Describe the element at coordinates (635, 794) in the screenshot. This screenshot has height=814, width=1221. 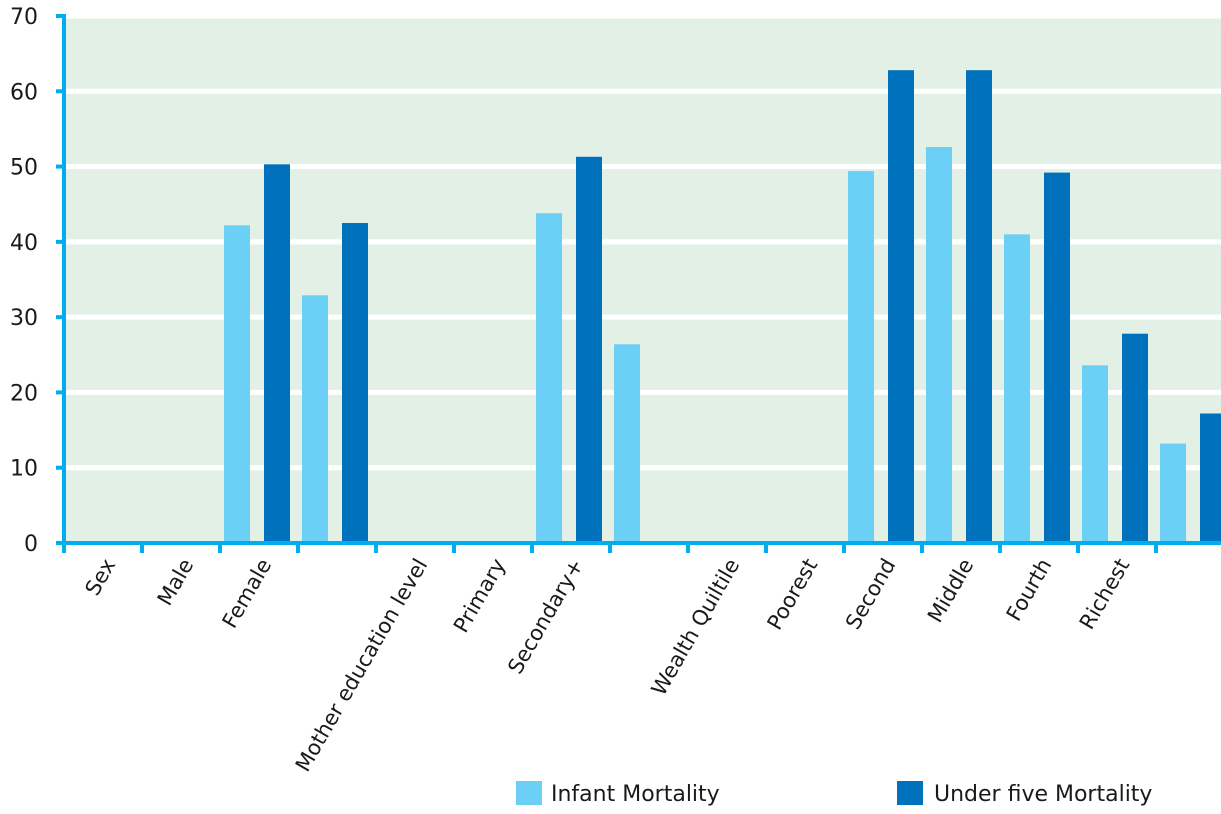
I see `legend-label-infant-mortality: Infant Mortality` at that location.